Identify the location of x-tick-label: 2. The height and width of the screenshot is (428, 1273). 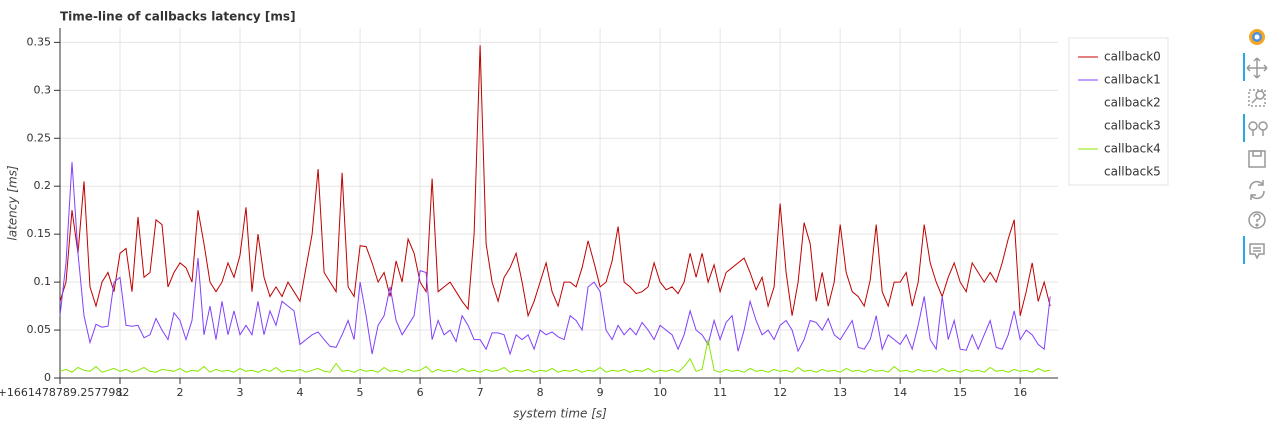
(180, 392).